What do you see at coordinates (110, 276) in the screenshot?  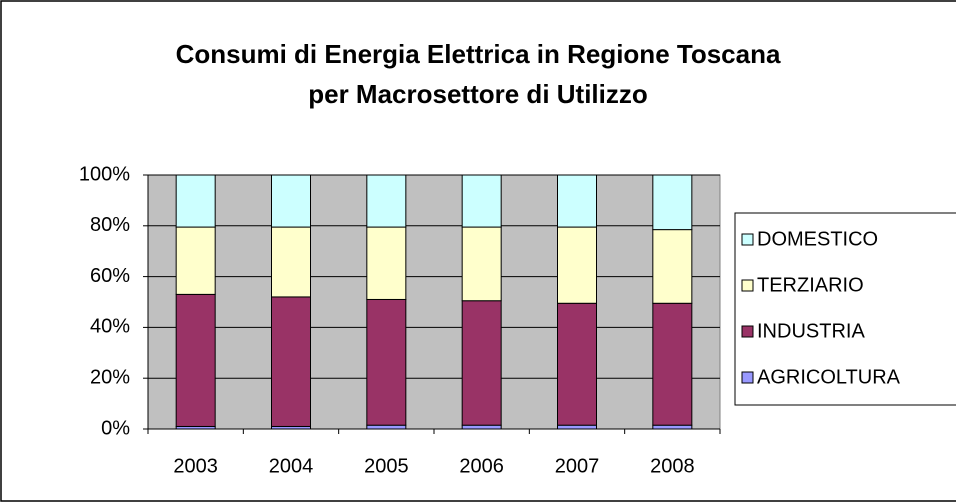 I see `y-tick-label: 60%` at bounding box center [110, 276].